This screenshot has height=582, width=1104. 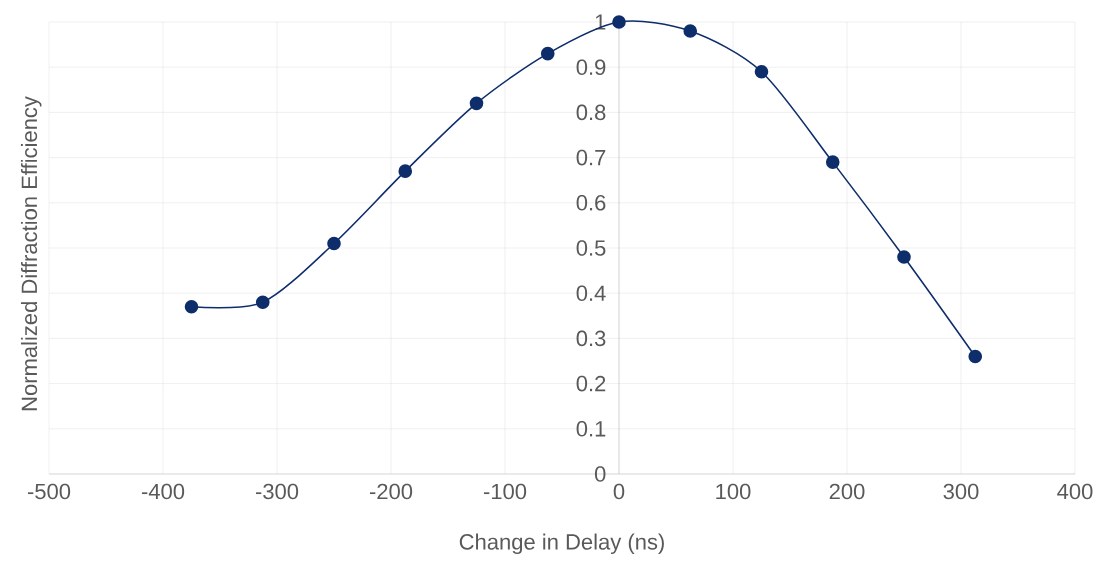 What do you see at coordinates (733, 491) in the screenshot?
I see `x-tick-label: 100` at bounding box center [733, 491].